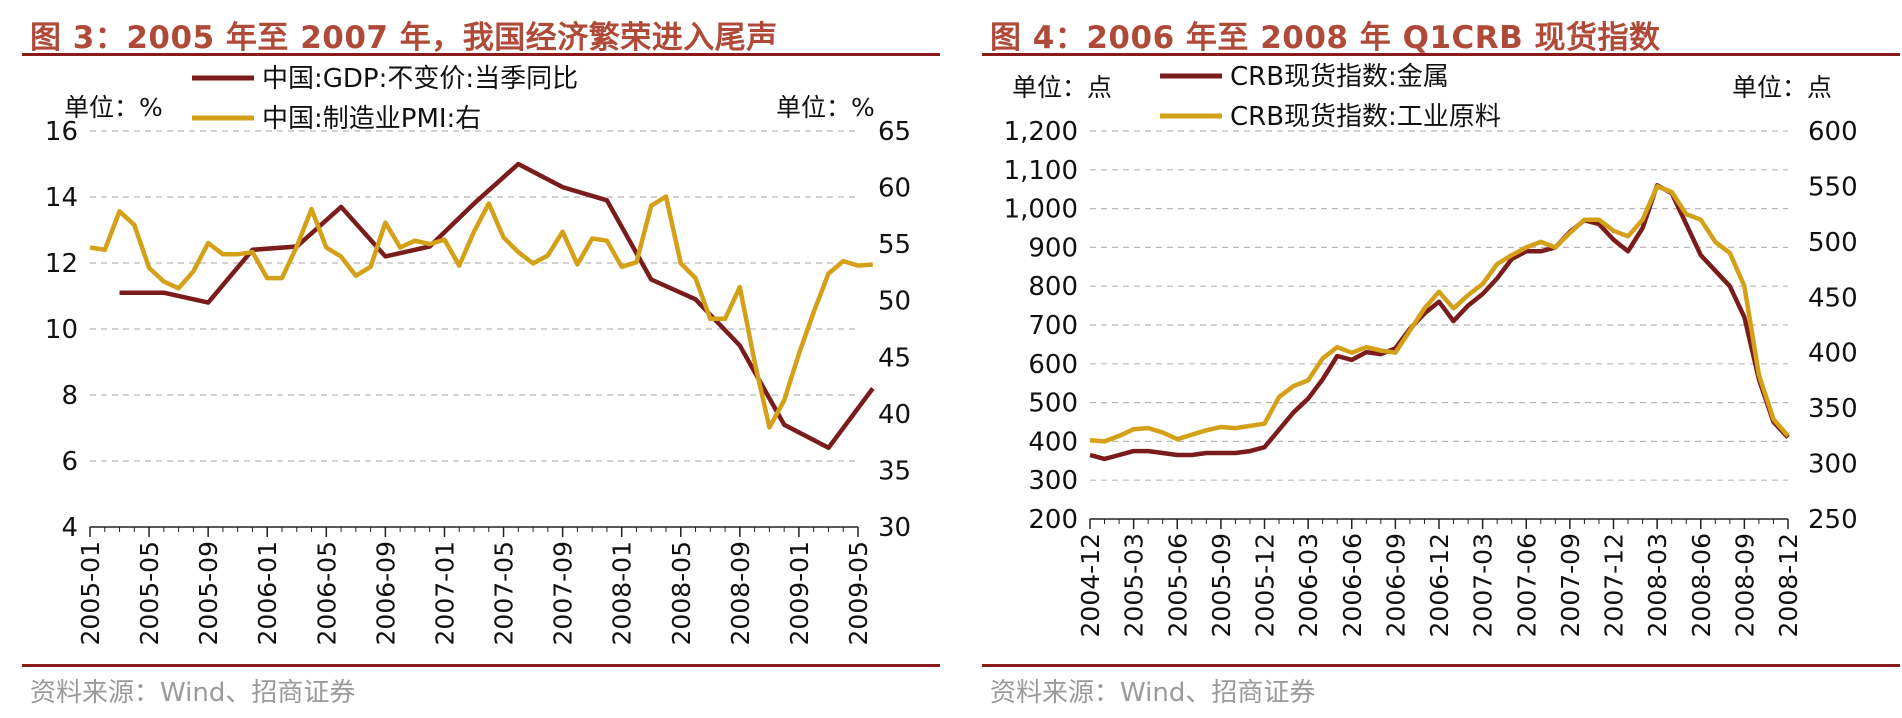 The height and width of the screenshot is (718, 1902). What do you see at coordinates (894, 528) in the screenshot?
I see `y-tick-label-right: 30` at bounding box center [894, 528].